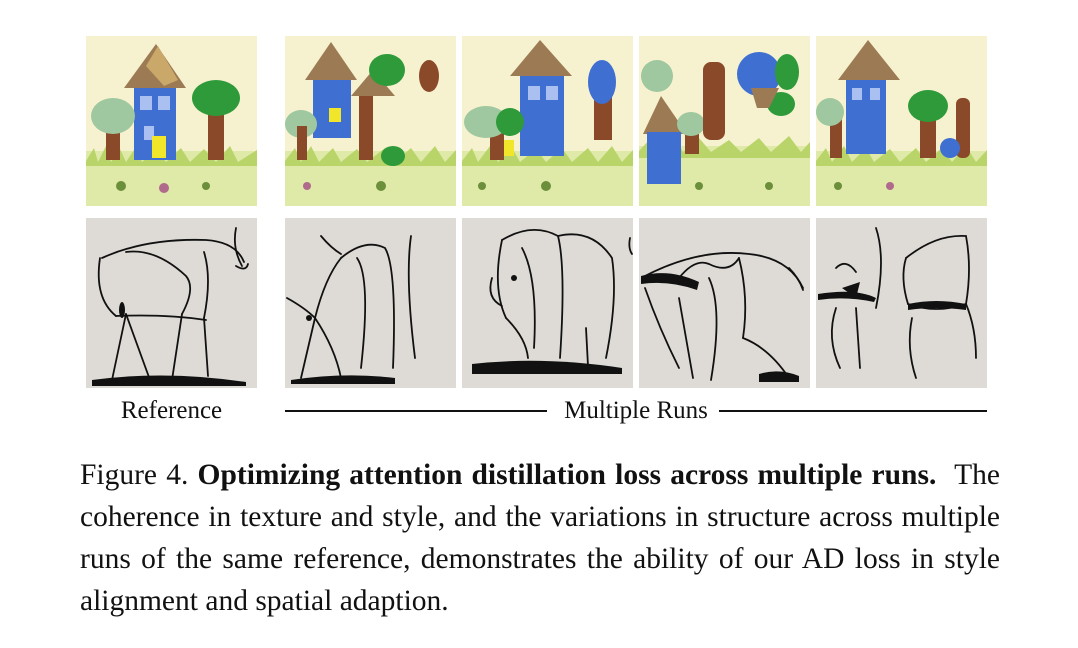 The width and height of the screenshot is (1078, 648). What do you see at coordinates (901, 303) in the screenshot?
I see `run-4-bull-sketch` at bounding box center [901, 303].